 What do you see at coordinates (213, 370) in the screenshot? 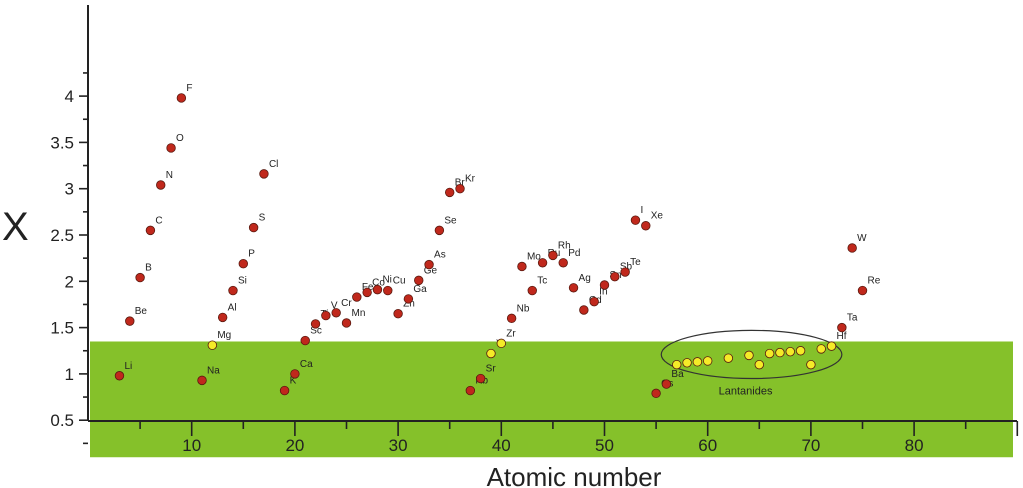
I see `point-label: Na` at bounding box center [213, 370].